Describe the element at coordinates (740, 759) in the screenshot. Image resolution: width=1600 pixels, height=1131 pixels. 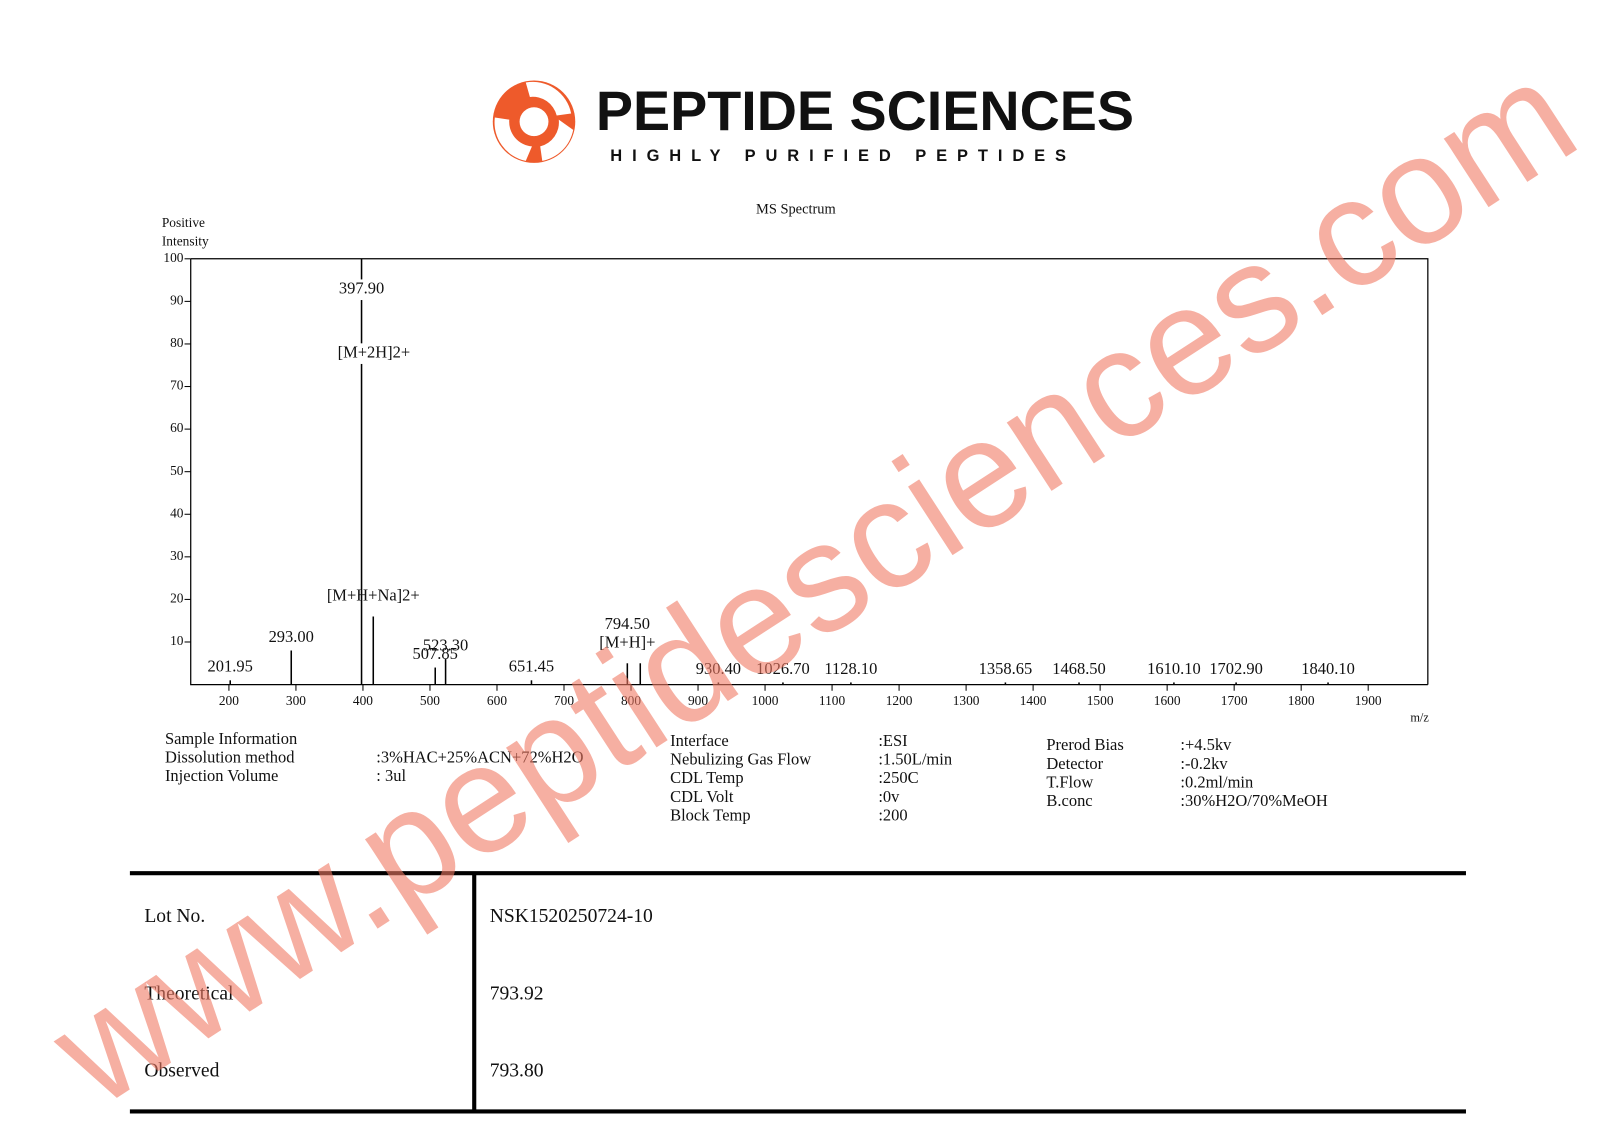
I see `setting-label: Nebulizing Gas Flow` at that location.